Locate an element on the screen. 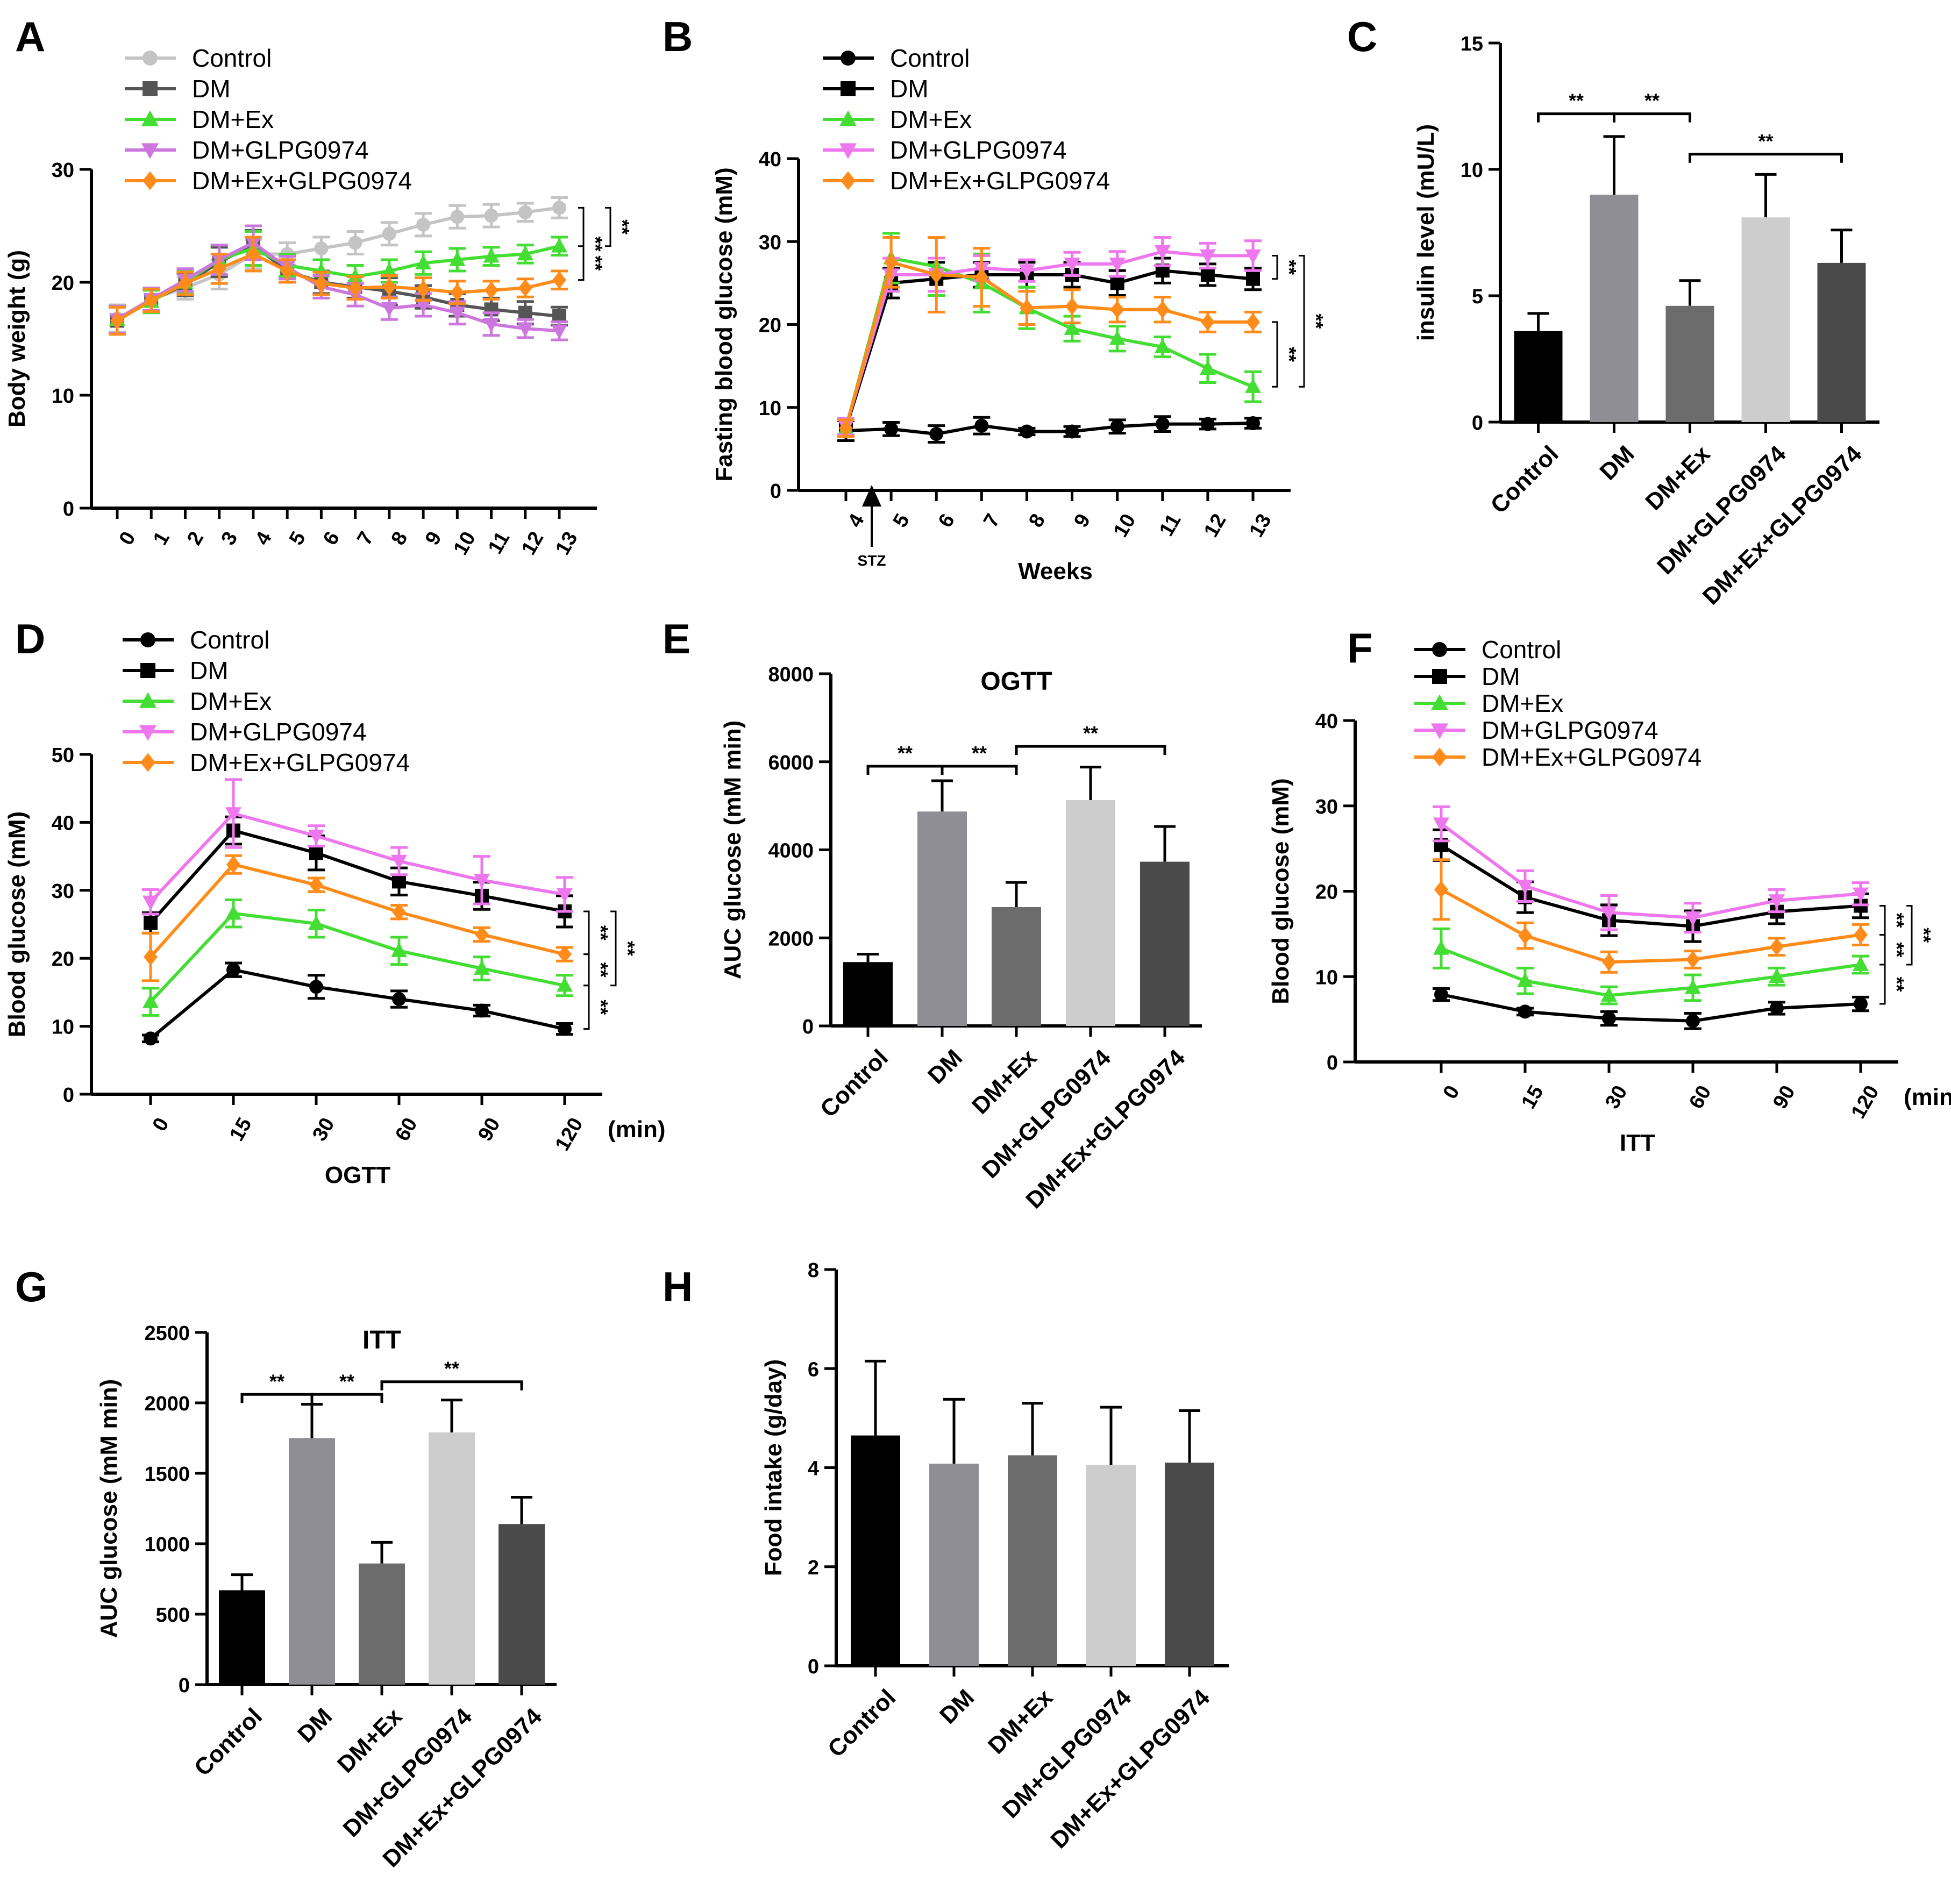  y-tick-label: 500 is located at coordinates (173, 1615).